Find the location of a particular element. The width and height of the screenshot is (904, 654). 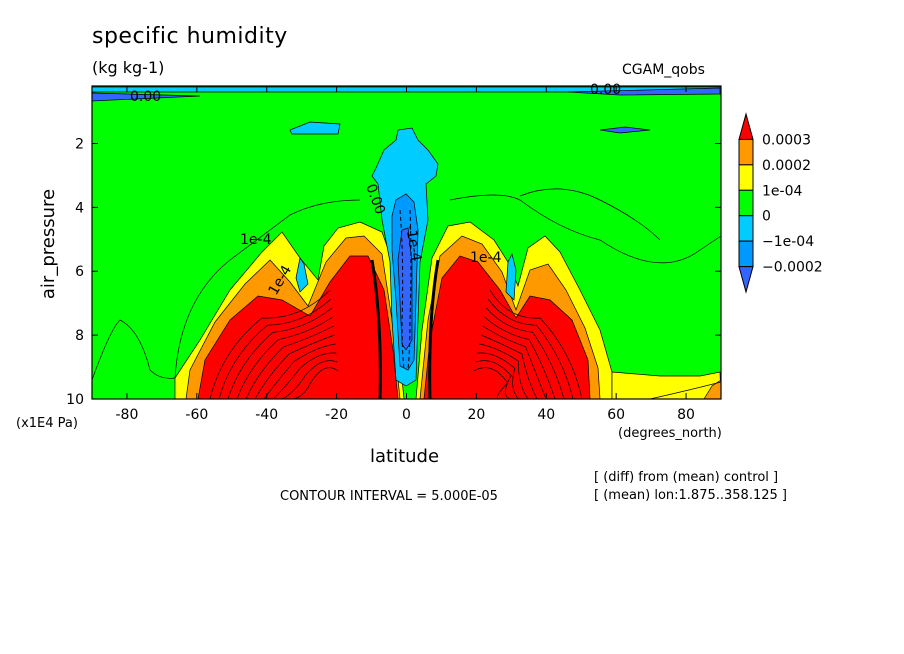

colorbar-label: 0.0003 is located at coordinates (786, 140).